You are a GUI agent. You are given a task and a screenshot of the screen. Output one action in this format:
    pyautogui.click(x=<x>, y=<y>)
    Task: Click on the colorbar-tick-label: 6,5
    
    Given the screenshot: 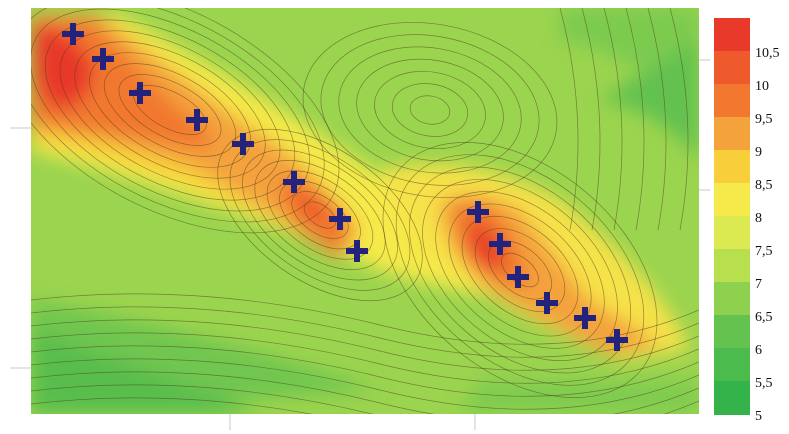 What is the action you would take?
    pyautogui.click(x=764, y=317)
    